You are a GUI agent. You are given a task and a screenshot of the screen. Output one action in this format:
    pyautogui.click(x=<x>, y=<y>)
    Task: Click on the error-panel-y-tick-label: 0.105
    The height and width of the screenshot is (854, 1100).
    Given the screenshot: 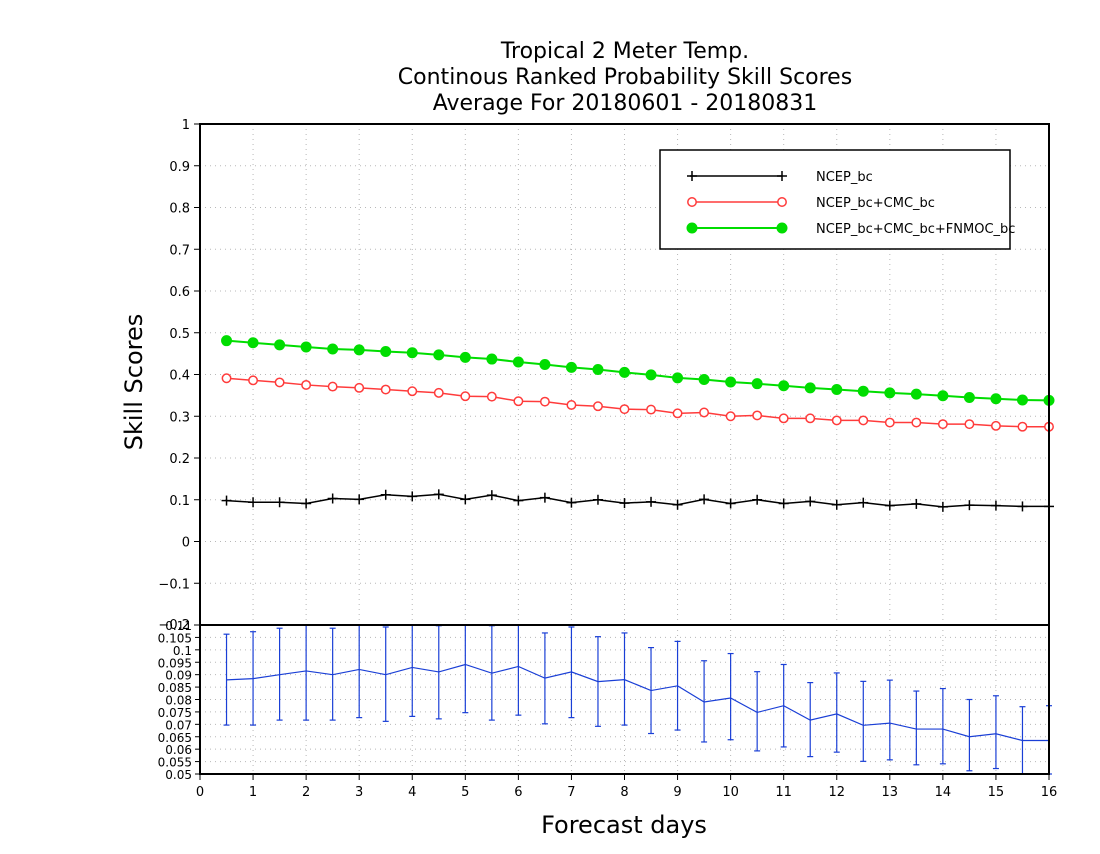 What is the action you would take?
    pyautogui.click(x=175, y=638)
    